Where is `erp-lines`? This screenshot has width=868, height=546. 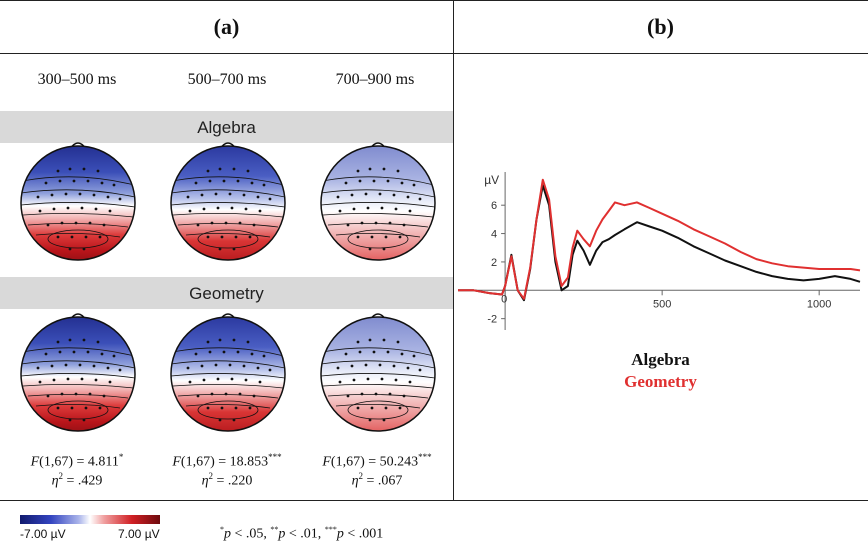
erp-lines is located at coordinates (659, 240).